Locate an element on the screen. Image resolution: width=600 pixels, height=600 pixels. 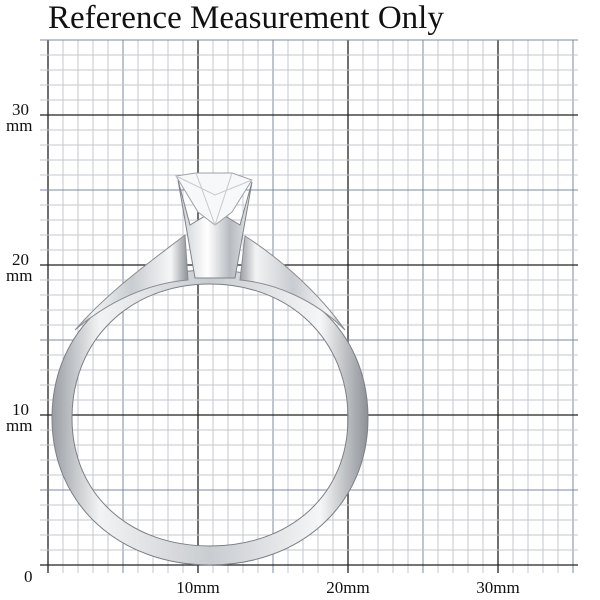
y-label-number: 20 is located at coordinates (20, 259).